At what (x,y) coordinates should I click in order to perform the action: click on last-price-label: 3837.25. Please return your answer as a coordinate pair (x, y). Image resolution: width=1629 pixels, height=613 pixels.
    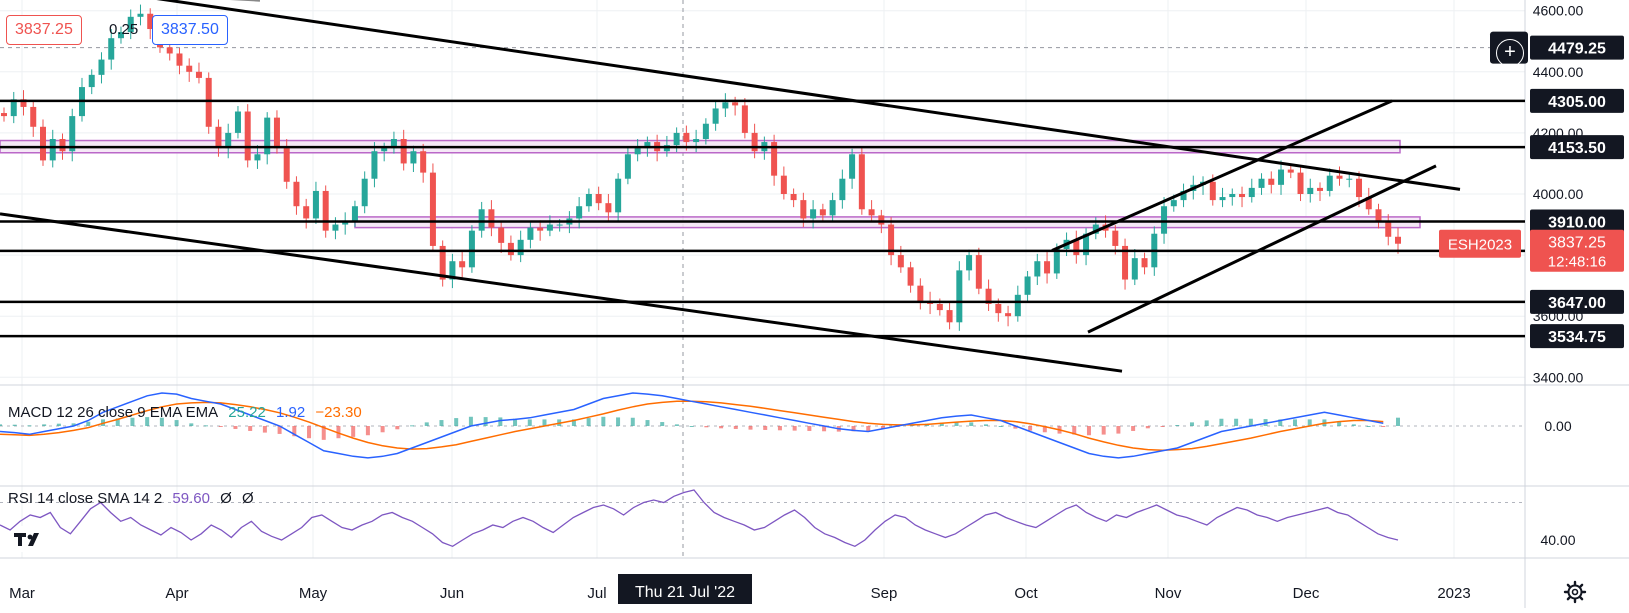
    Looking at the image, I should click on (1577, 243).